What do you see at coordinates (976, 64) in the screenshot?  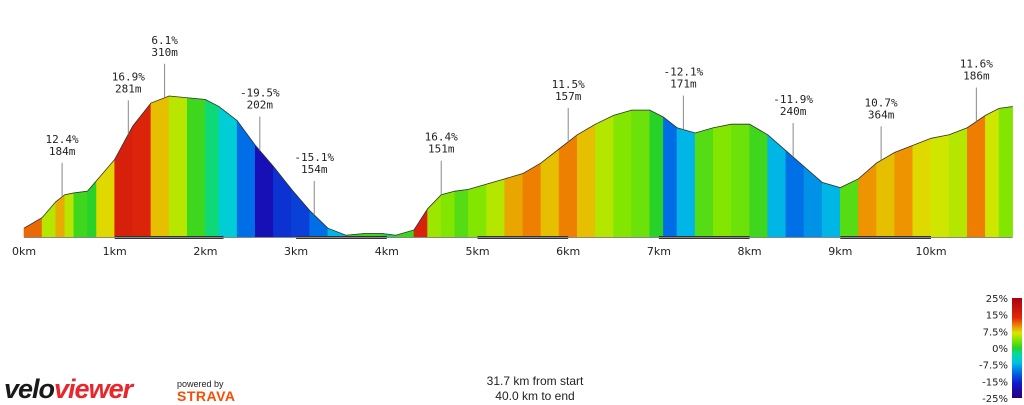 I see `annotation-grade: 11.6%` at bounding box center [976, 64].